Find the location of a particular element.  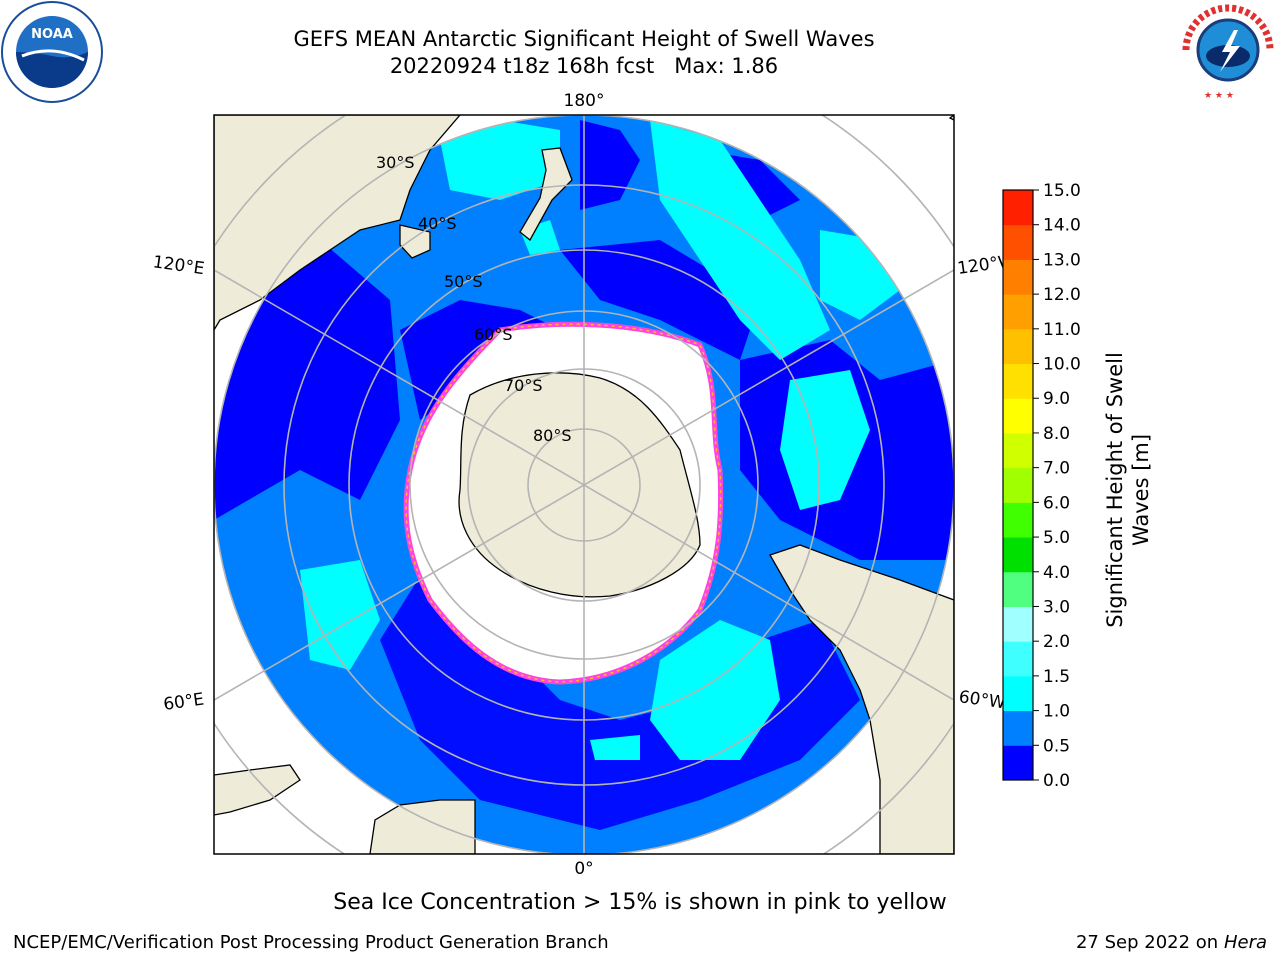

colorbar-tick-label: 7.0 is located at coordinates (1056, 469).